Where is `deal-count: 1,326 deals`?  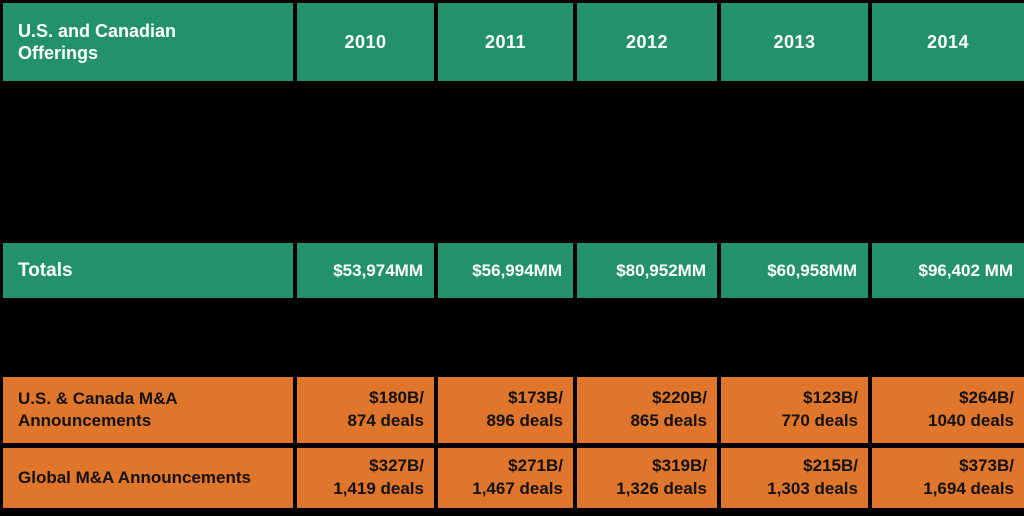
deal-count: 1,326 deals is located at coordinates (661, 488).